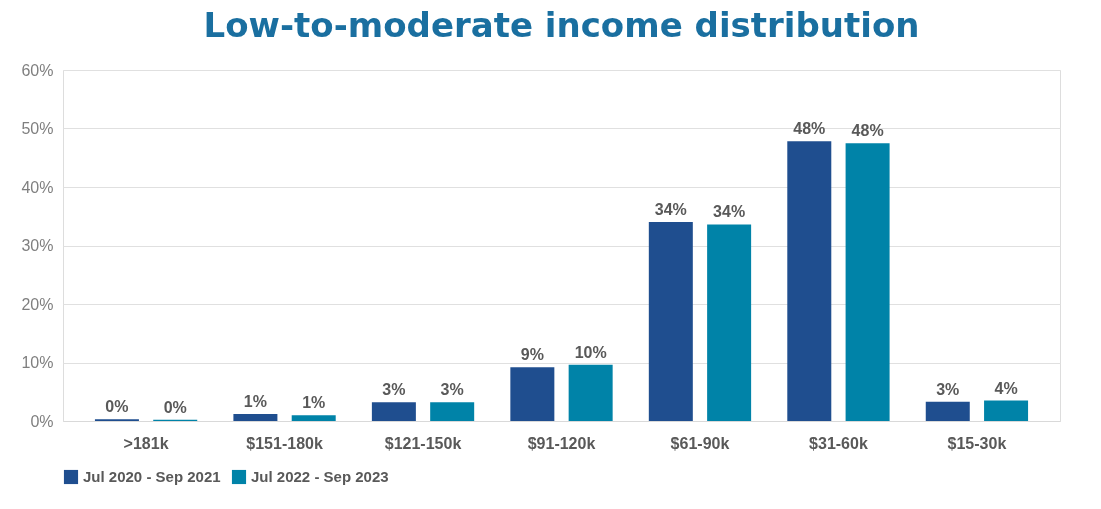 Image resolution: width=1101 pixels, height=509 pixels. Describe the element at coordinates (37, 187) in the screenshot. I see `y-tick-label: 40%` at that location.